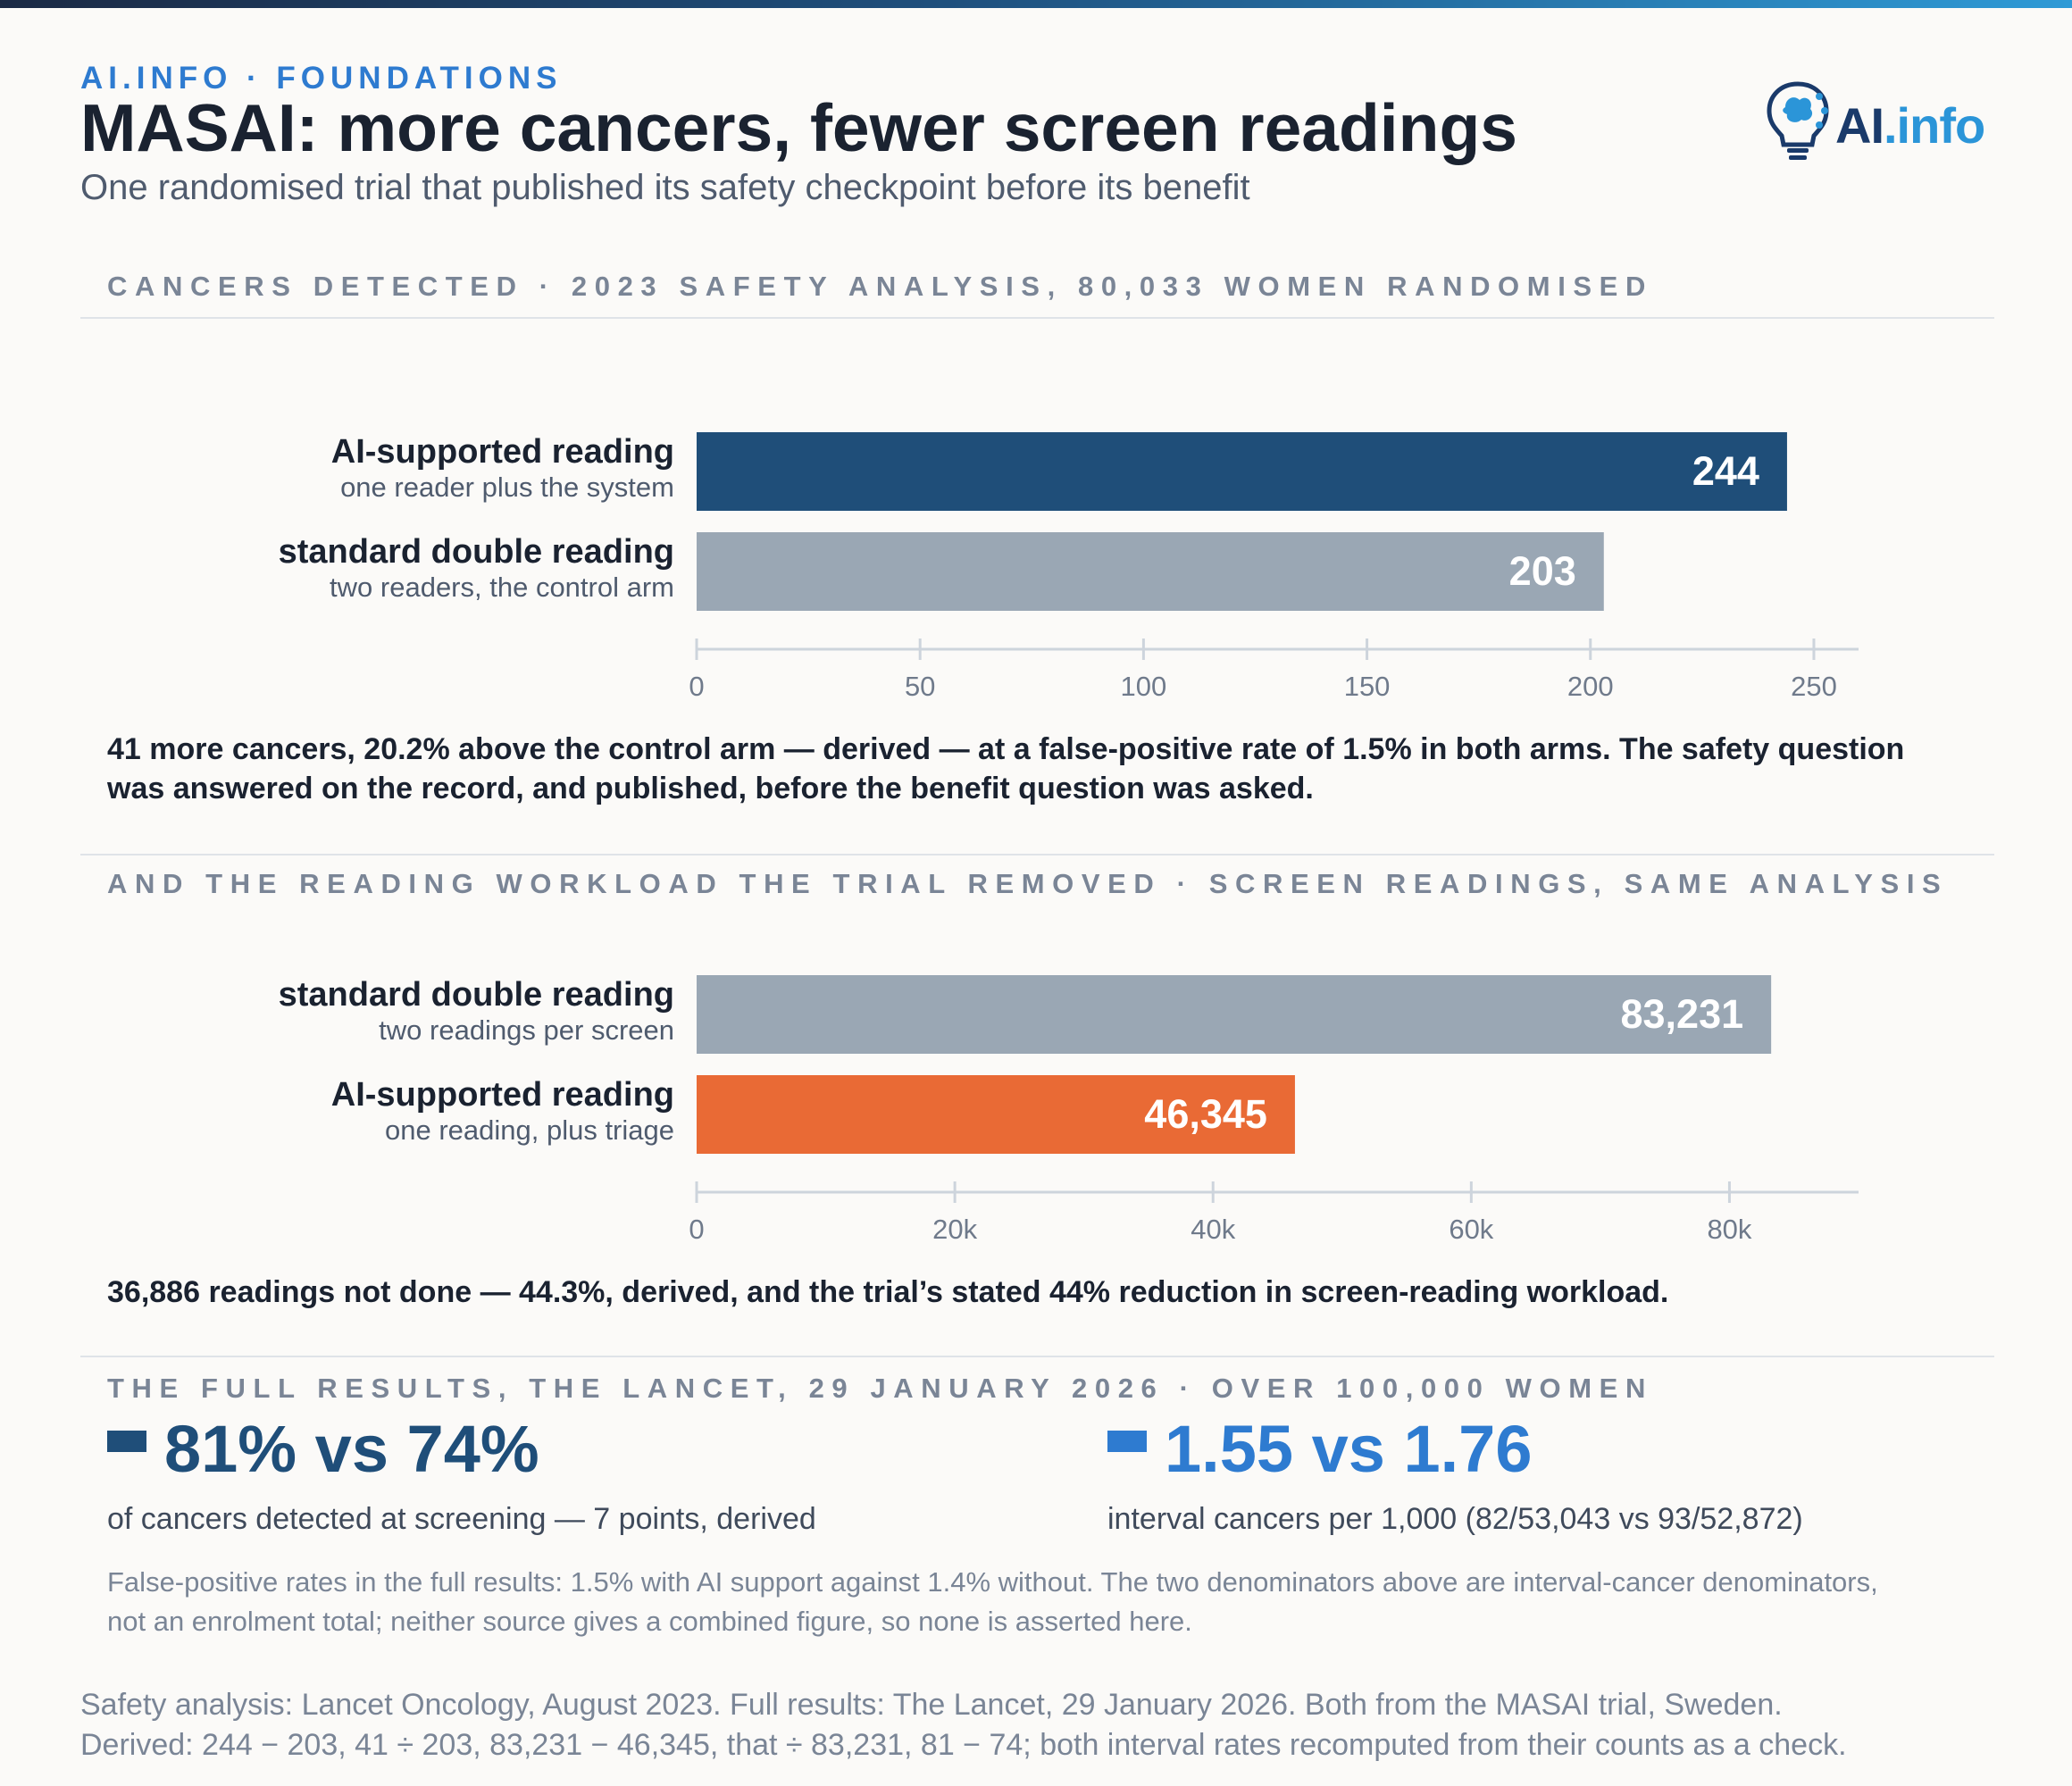  What do you see at coordinates (1934, 125) in the screenshot?
I see `logo-info: .info` at bounding box center [1934, 125].